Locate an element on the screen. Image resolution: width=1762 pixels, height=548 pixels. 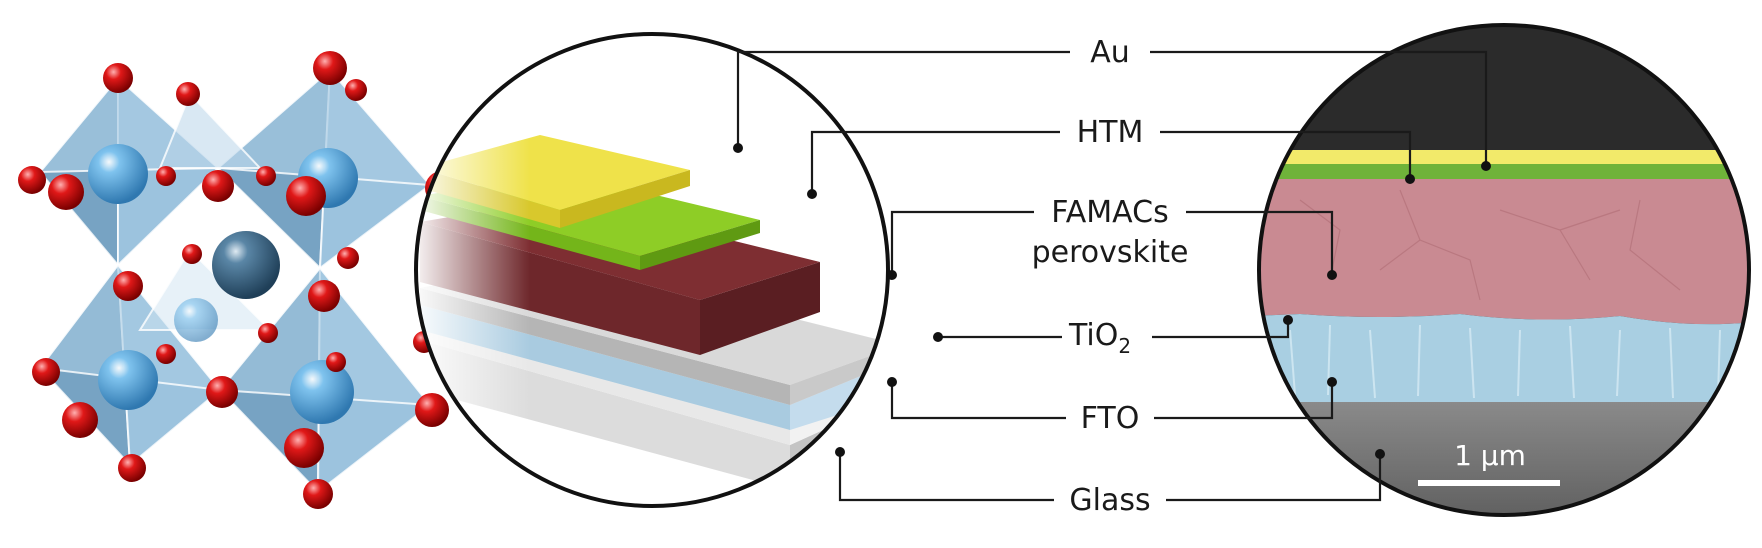
label-glass: Glass is located at coordinates (1109, 500).